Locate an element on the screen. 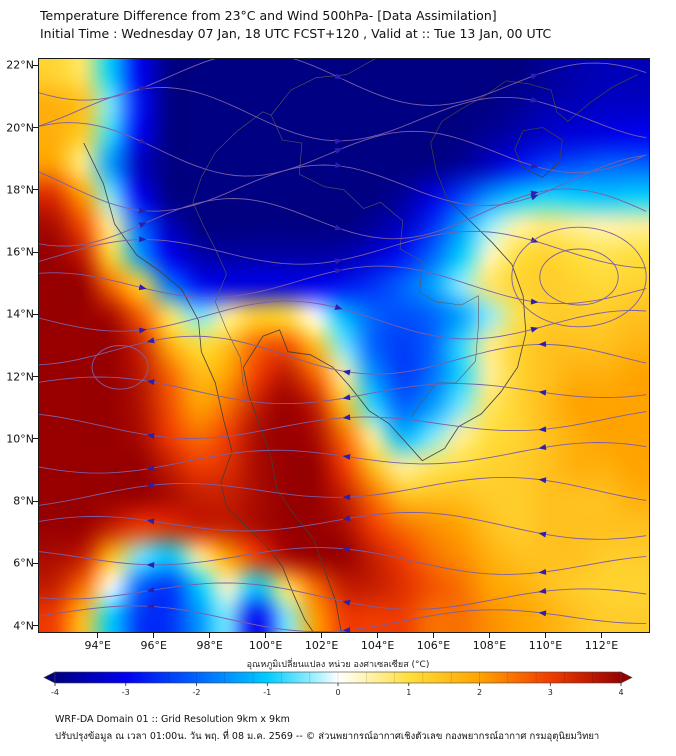  colorbar-tick-label: 2 is located at coordinates (479, 692).